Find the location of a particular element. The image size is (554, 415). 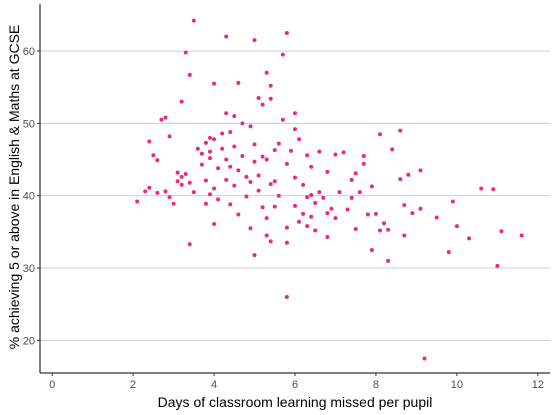

x-tick-label: 4 is located at coordinates (214, 385).